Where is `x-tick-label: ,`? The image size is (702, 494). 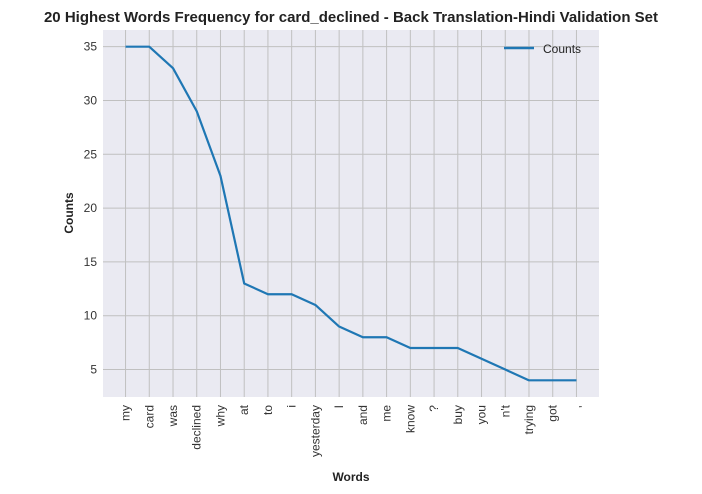 x-tick-label: , is located at coordinates (576, 406).